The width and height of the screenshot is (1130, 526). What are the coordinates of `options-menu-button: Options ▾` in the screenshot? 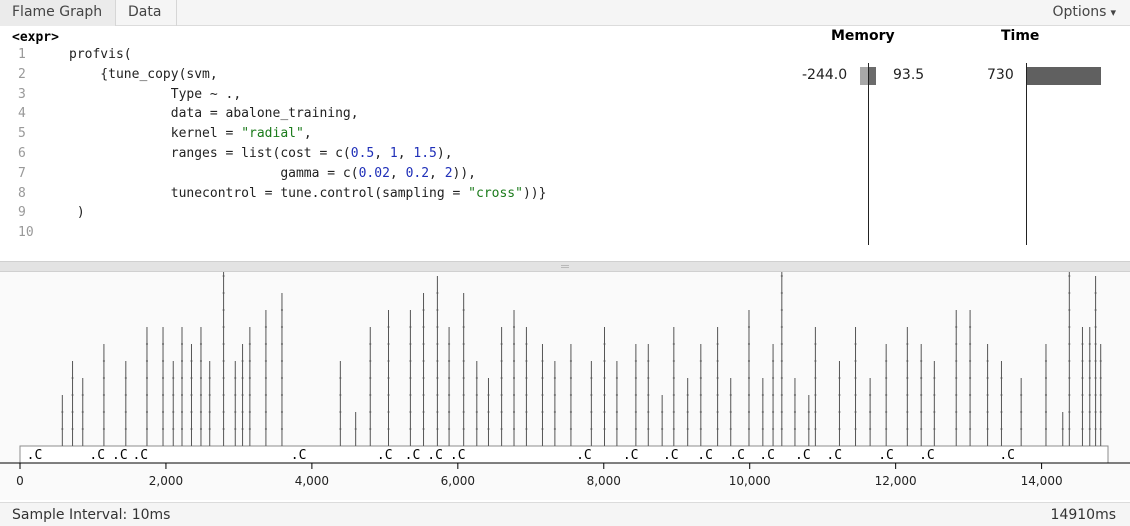 It's located at (1084, 13).